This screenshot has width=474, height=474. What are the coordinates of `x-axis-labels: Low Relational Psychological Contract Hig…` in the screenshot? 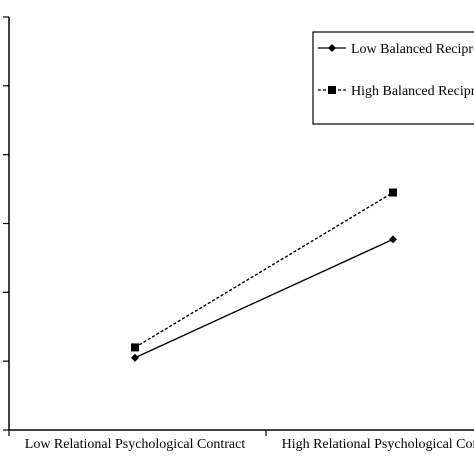 It's located at (249, 444).